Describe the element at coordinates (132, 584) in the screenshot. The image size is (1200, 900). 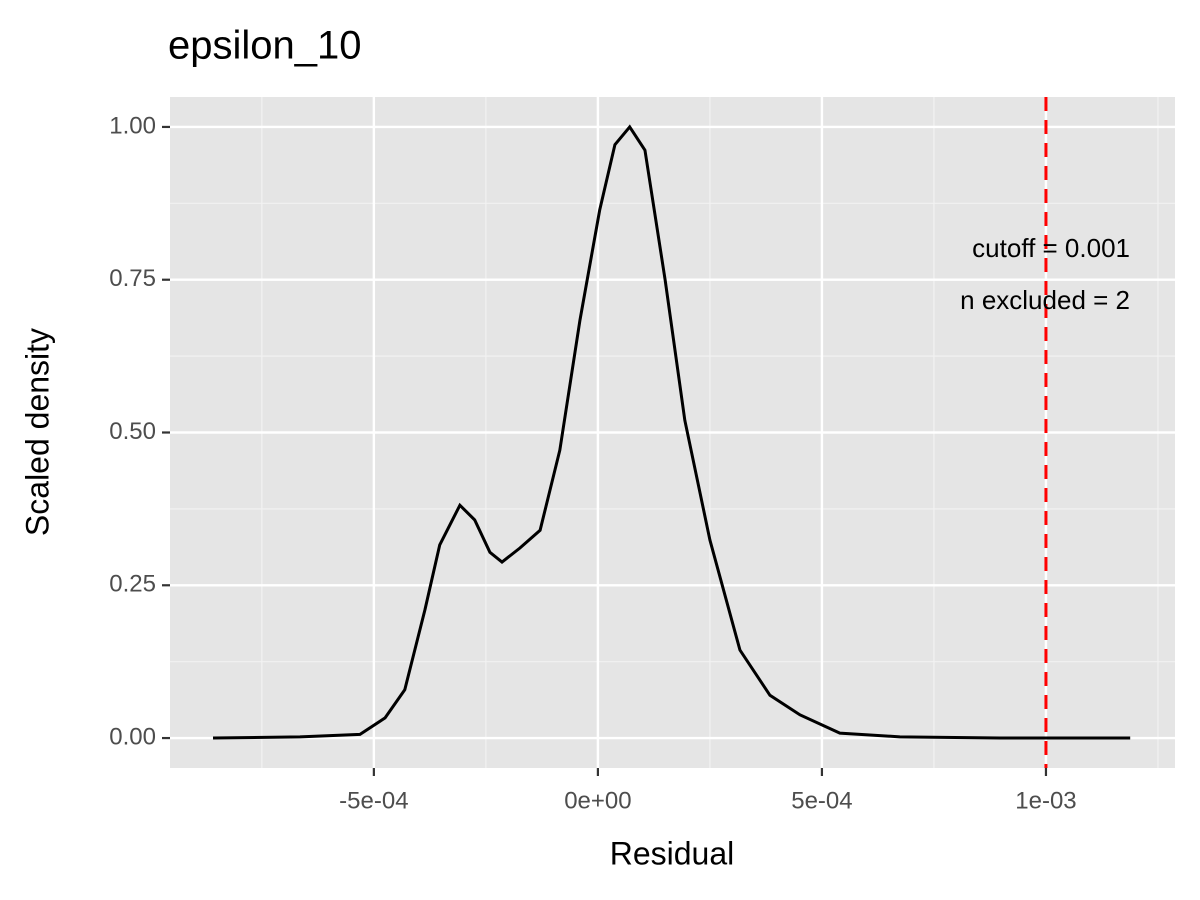
I see `y-tick-label: 0.25` at that location.